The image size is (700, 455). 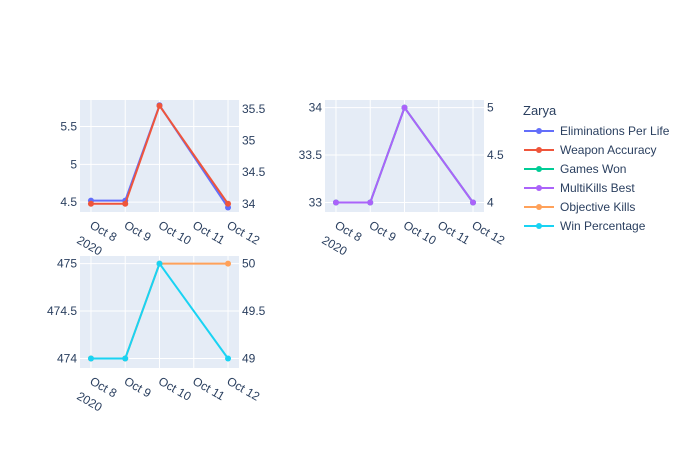 I want to click on y-right-tick-label: 49, so click(x=249, y=359).